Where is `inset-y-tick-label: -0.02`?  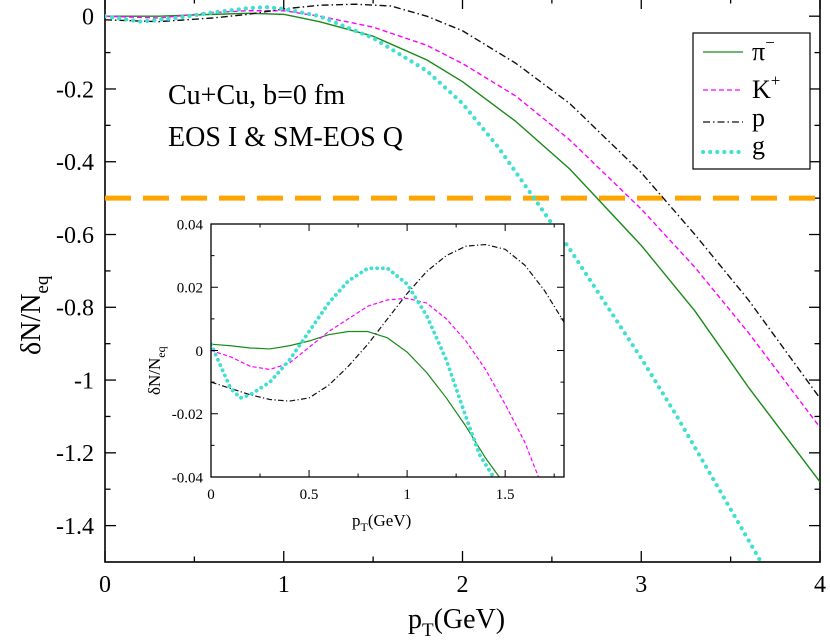 inset-y-tick-label: -0.02 is located at coordinates (187, 415).